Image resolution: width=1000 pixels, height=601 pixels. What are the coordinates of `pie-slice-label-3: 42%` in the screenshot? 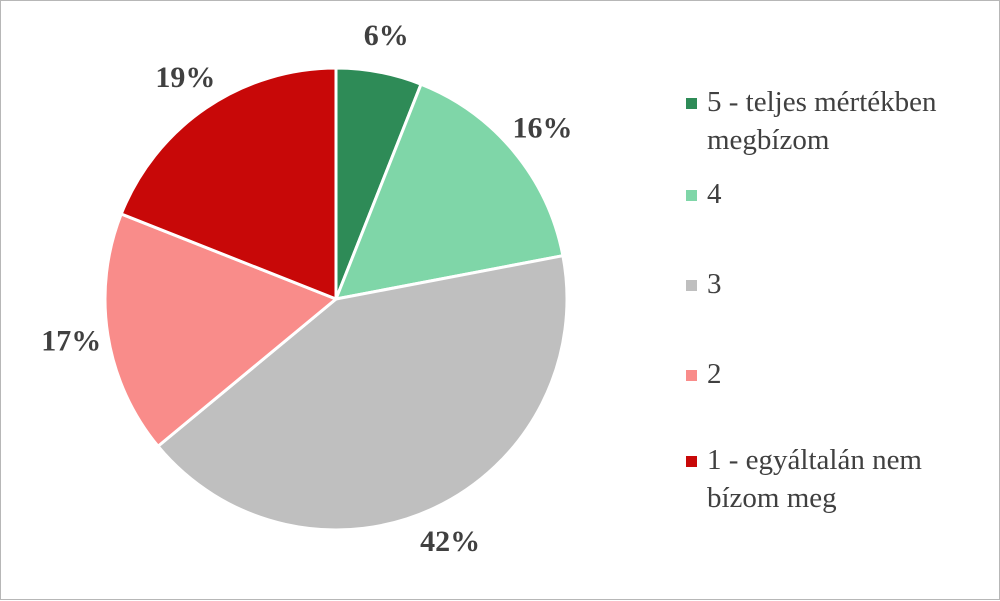 It's located at (450, 541).